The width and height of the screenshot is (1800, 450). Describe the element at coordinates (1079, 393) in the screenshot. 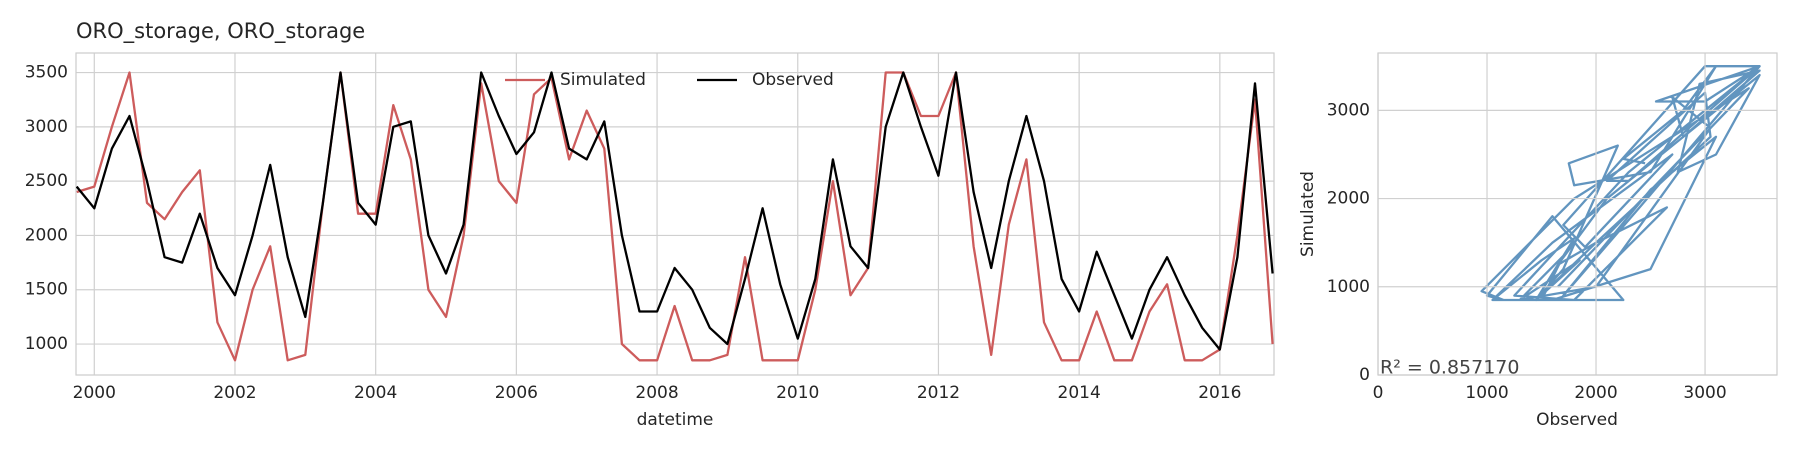

I see `x-tick-label: 2014` at that location.